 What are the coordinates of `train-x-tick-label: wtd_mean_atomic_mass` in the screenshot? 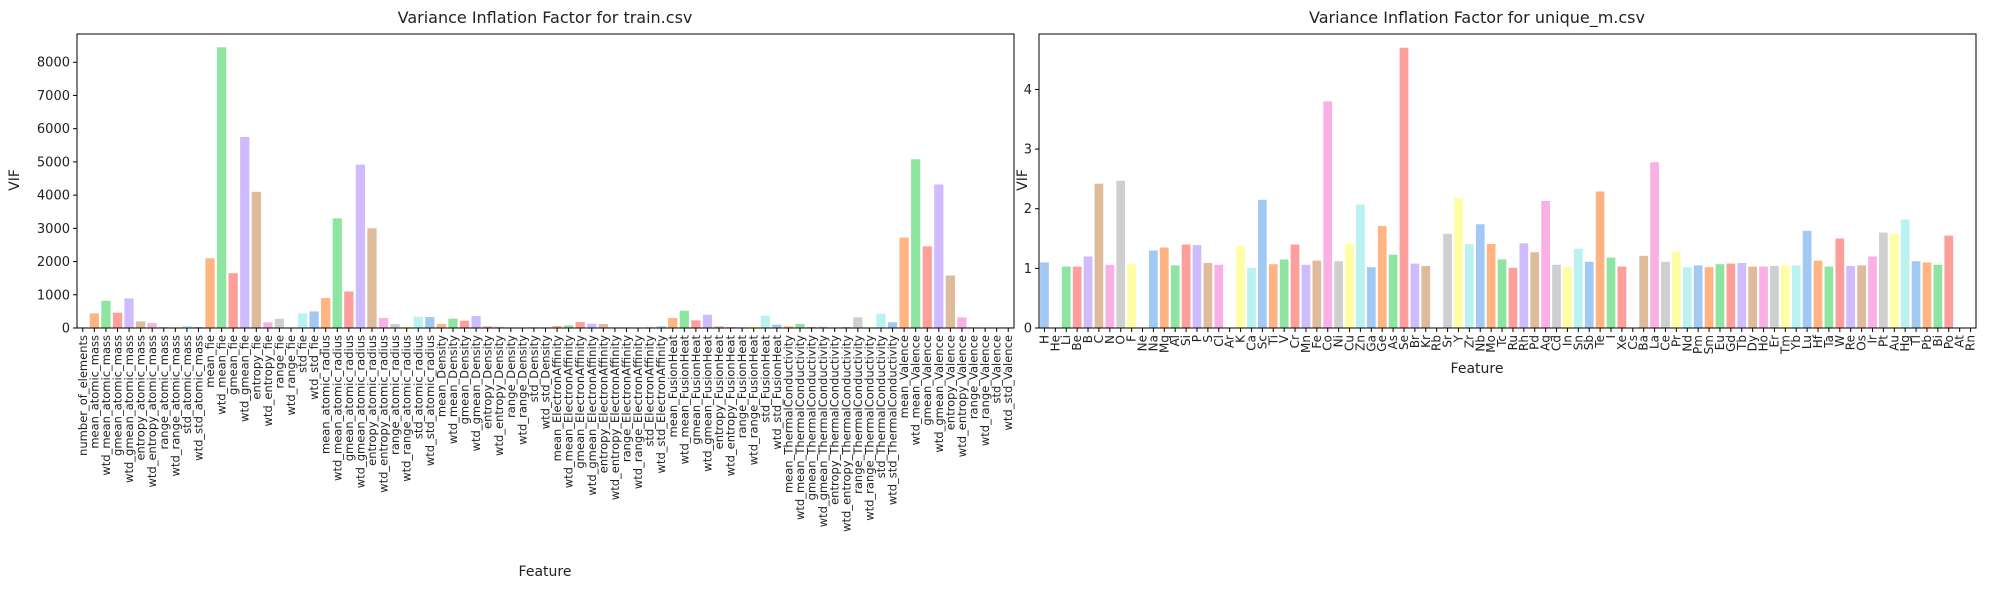 It's located at (106, 405).